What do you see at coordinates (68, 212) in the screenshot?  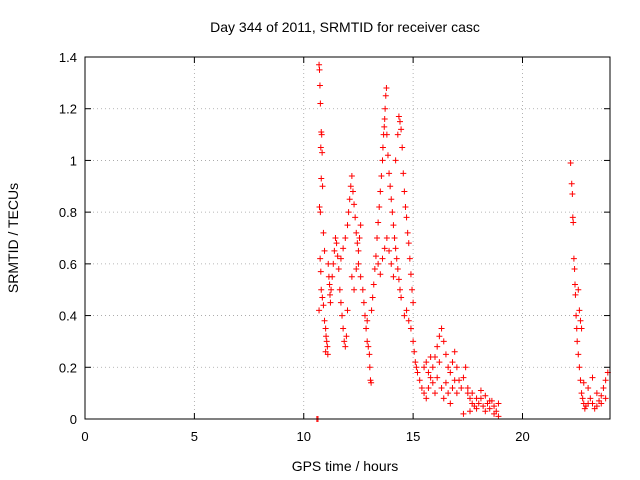 I see `y-tick-label: 0.8` at bounding box center [68, 212].